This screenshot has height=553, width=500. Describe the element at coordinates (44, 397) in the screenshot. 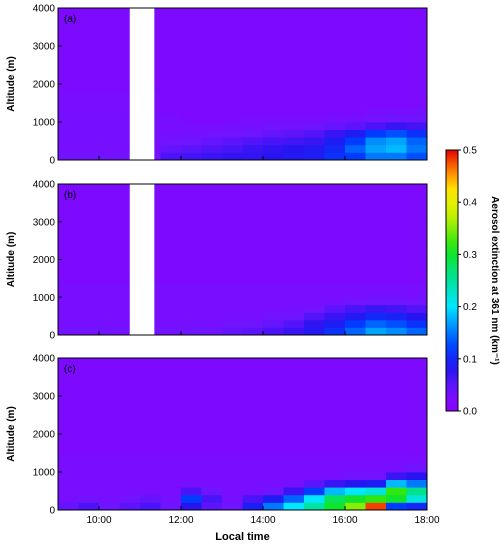

I see `y-tick-label: 3000` at that location.